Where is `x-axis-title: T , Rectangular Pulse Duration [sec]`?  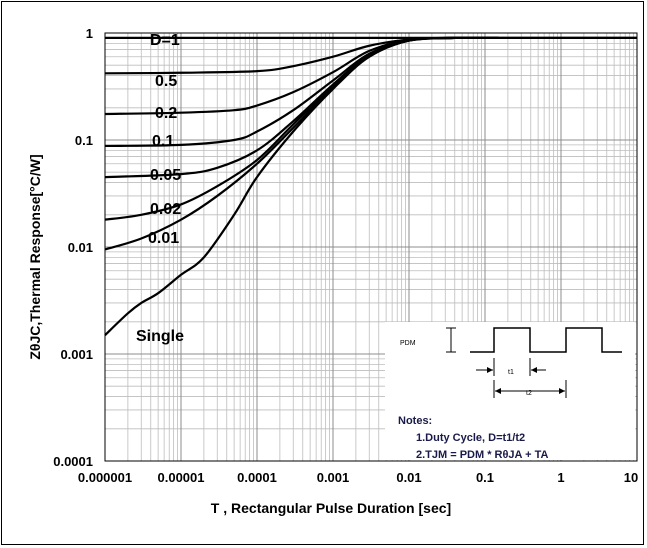
x-axis-title: T , Rectangular Pulse Duration [sec] is located at coordinates (331, 508).